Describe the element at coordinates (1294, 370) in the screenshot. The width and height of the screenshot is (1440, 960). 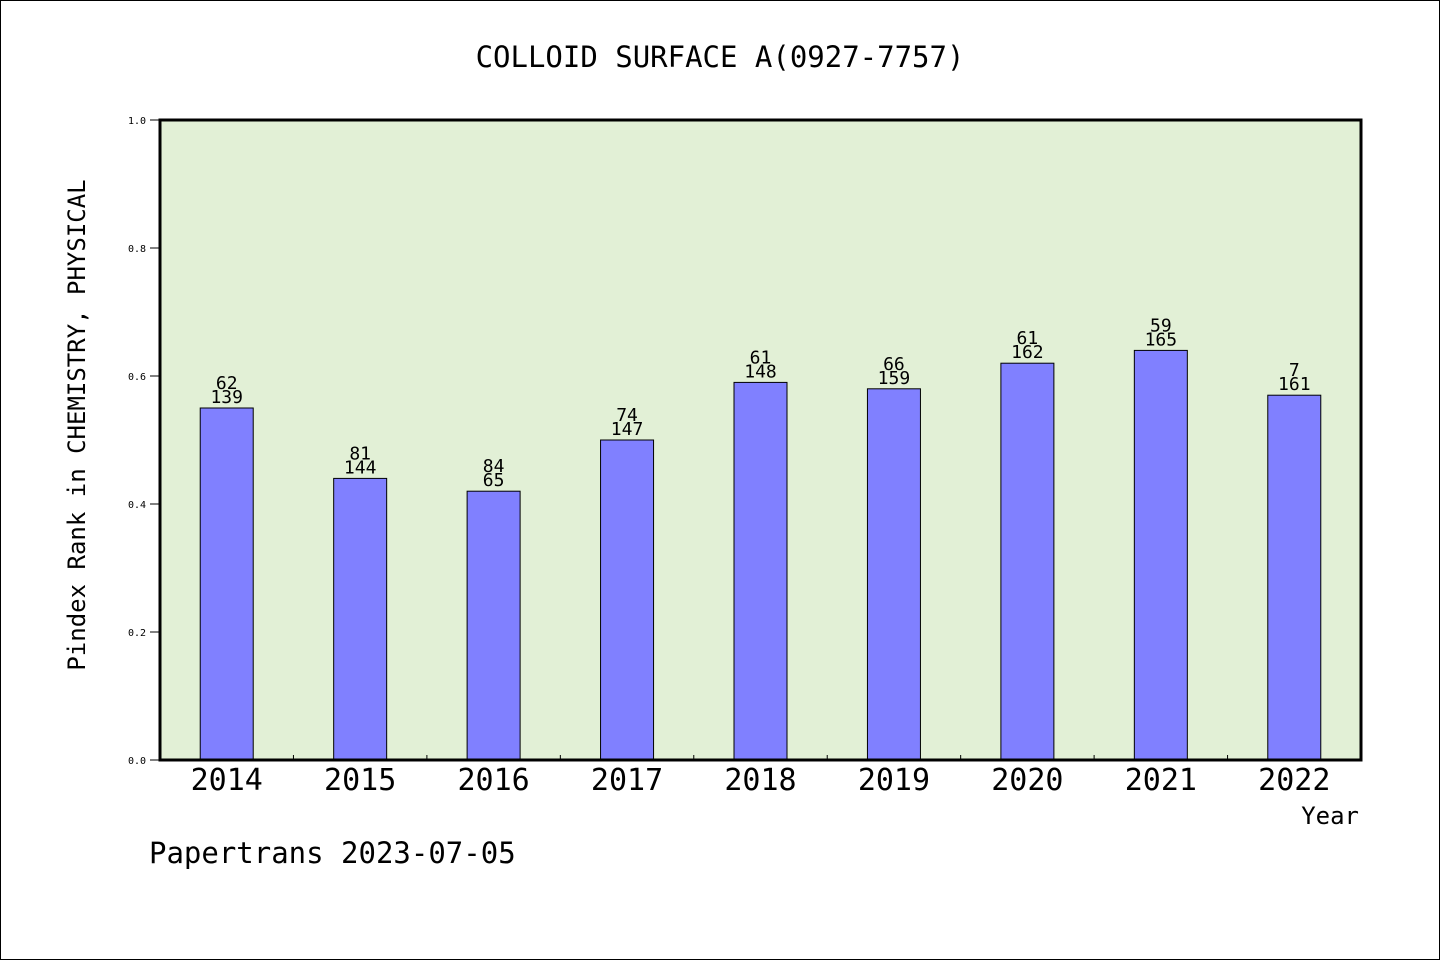
I see `data-label-top: 7` at that location.